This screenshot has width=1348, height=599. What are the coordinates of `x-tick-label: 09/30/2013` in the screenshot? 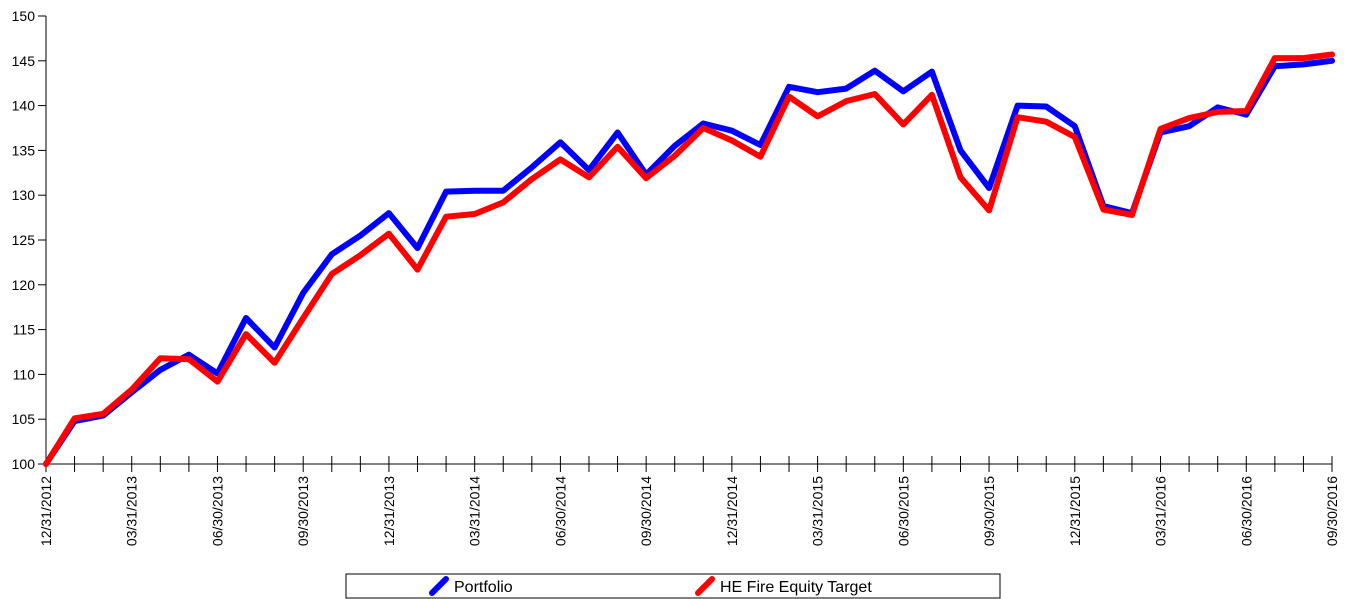 It's located at (303, 511).